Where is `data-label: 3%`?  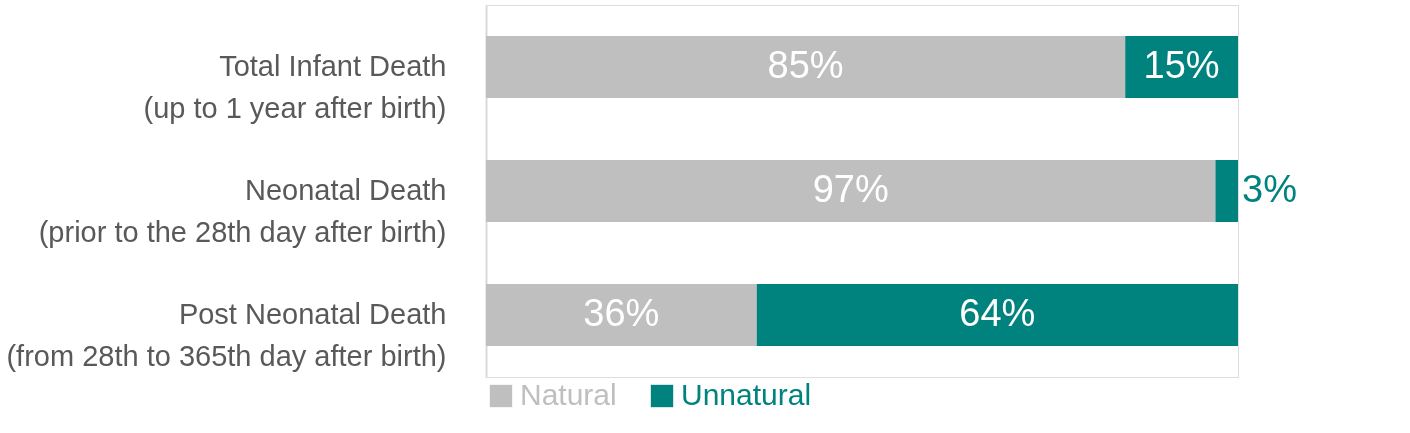 data-label: 3% is located at coordinates (1269, 189).